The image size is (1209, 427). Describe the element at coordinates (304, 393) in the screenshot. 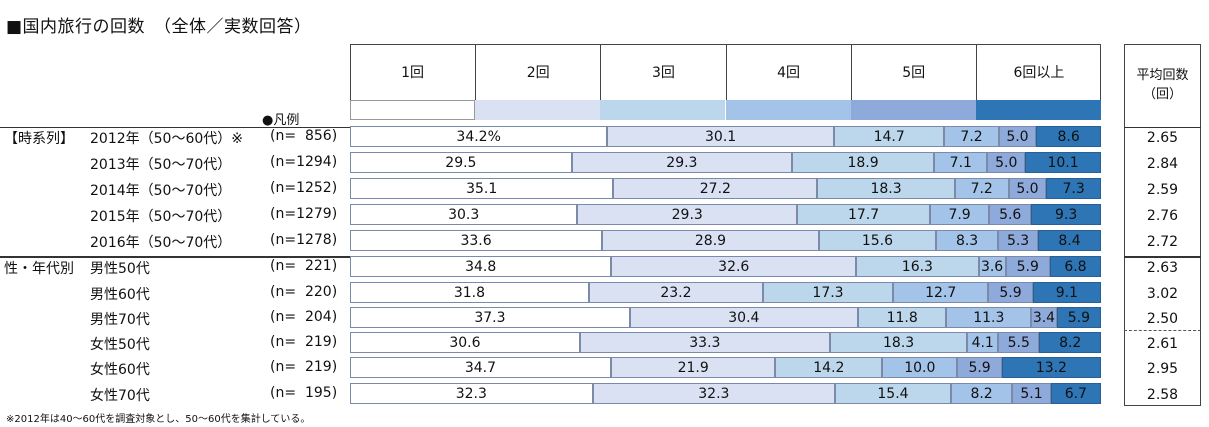

I see `row-sample-size: (n= 195)` at that location.